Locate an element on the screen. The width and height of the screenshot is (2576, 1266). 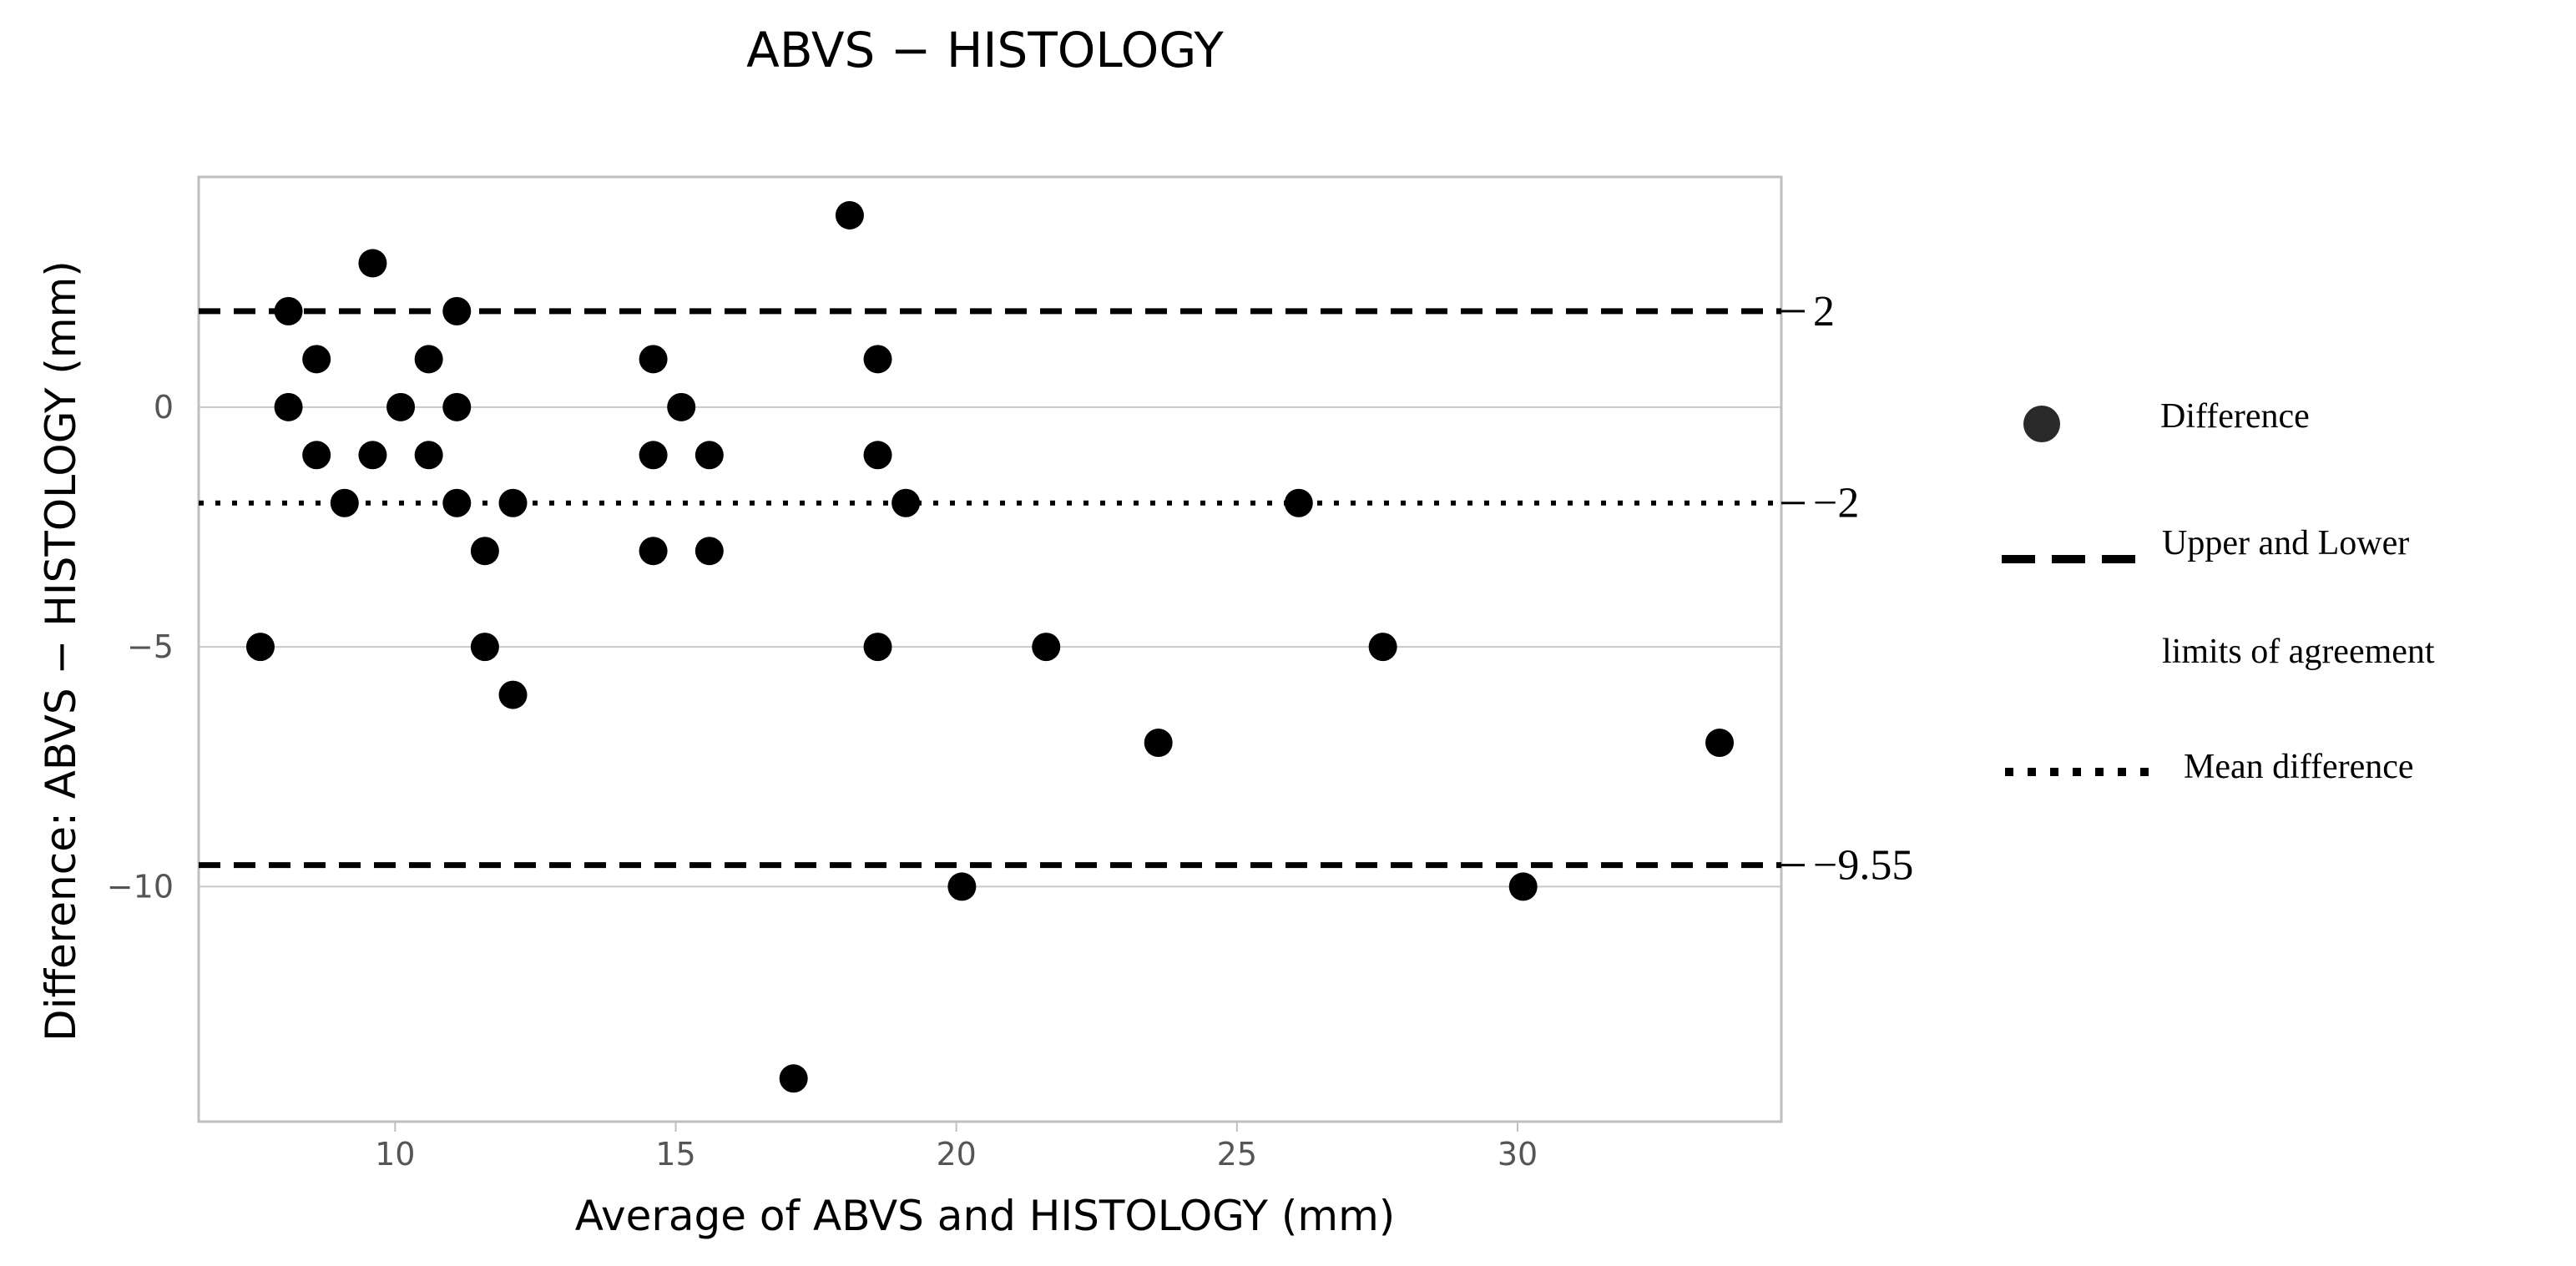
legend-loa-label-line1: Upper and Lower is located at coordinates (2285, 543).